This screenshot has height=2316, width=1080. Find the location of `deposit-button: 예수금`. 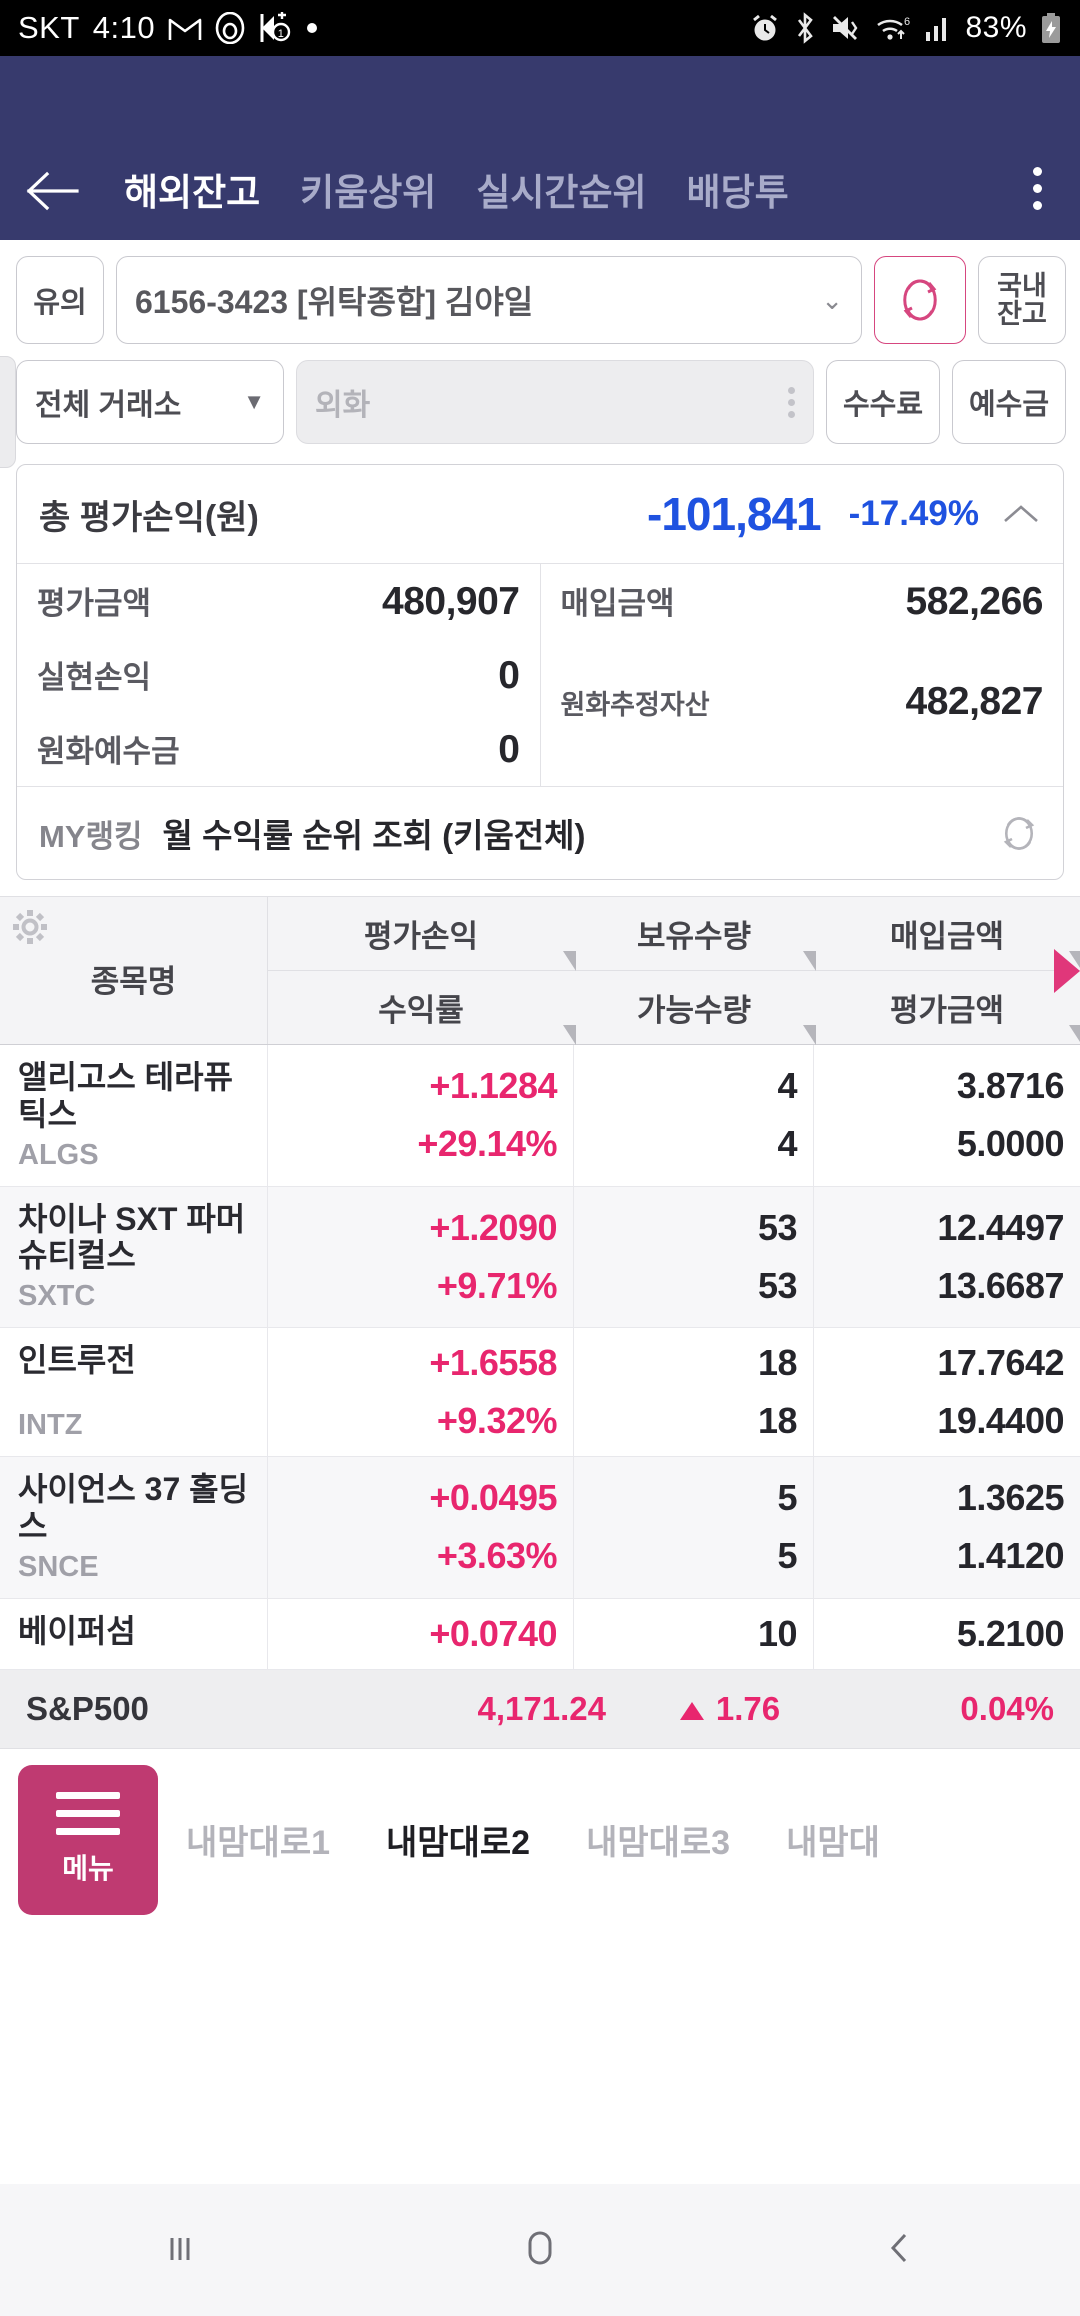

deposit-button: 예수금 is located at coordinates (1009, 402).